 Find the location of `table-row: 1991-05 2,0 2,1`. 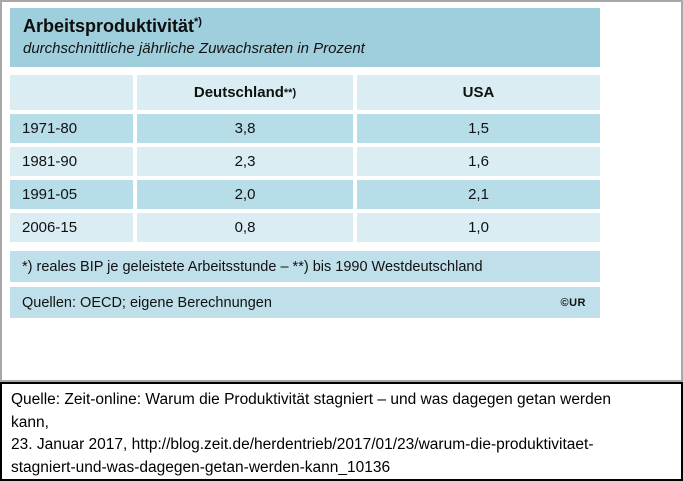

table-row: 1991-05 2,0 2,1 is located at coordinates (305, 194).